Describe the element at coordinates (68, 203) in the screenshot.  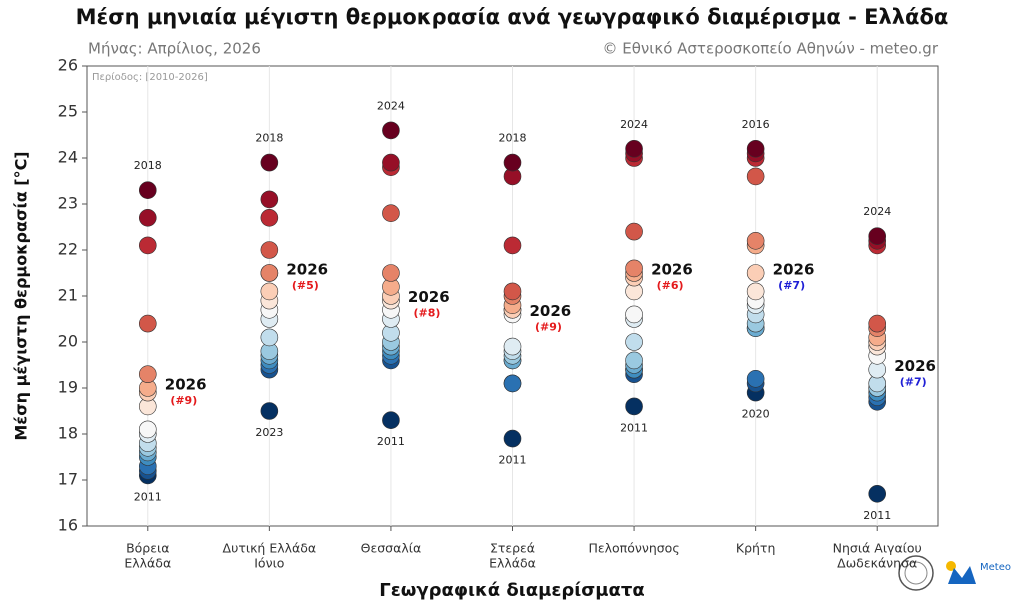
I see `y-tick-label: 23` at that location.